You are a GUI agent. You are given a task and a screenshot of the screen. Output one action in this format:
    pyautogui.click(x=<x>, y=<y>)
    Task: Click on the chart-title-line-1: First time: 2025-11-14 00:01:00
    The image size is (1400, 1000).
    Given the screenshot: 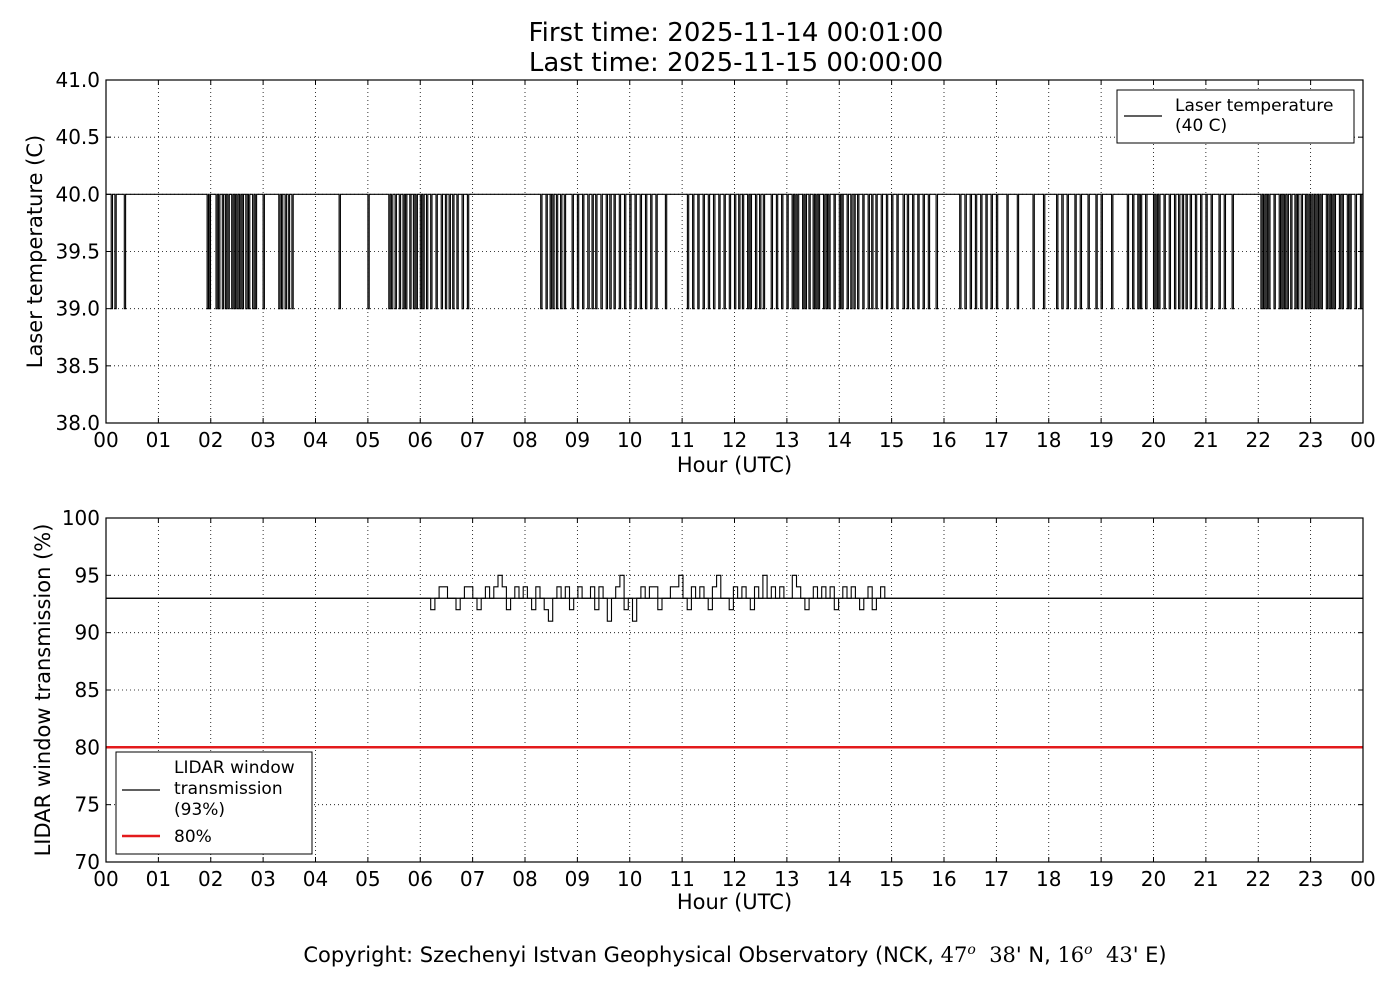 What is the action you would take?
    pyautogui.click(x=736, y=33)
    